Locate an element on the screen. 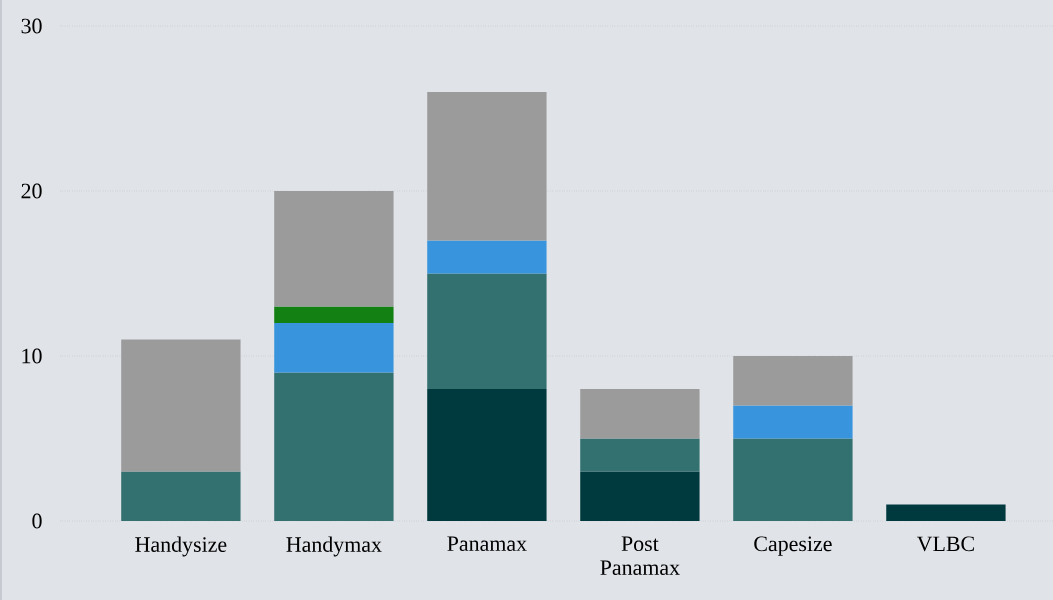 The width and height of the screenshot is (1053, 600). x-tick-label: Capesize is located at coordinates (793, 546).